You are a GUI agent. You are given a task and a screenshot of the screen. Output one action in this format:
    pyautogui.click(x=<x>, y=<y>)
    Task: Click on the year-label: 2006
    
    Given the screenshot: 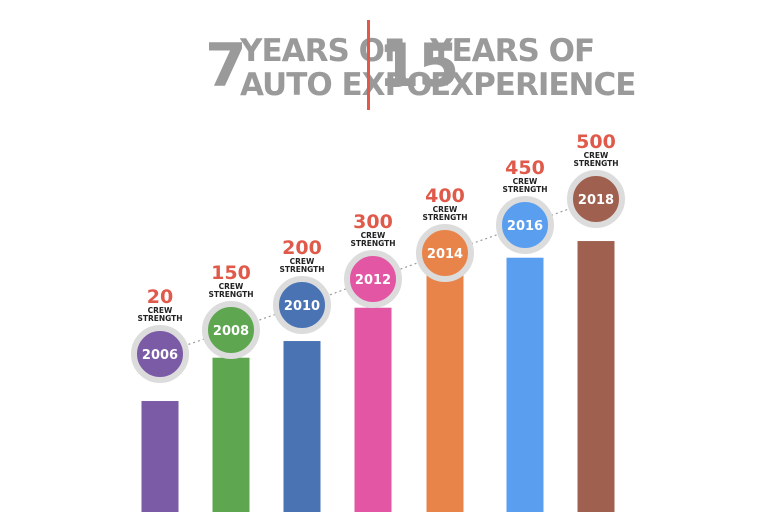 What is the action you would take?
    pyautogui.click(x=160, y=355)
    